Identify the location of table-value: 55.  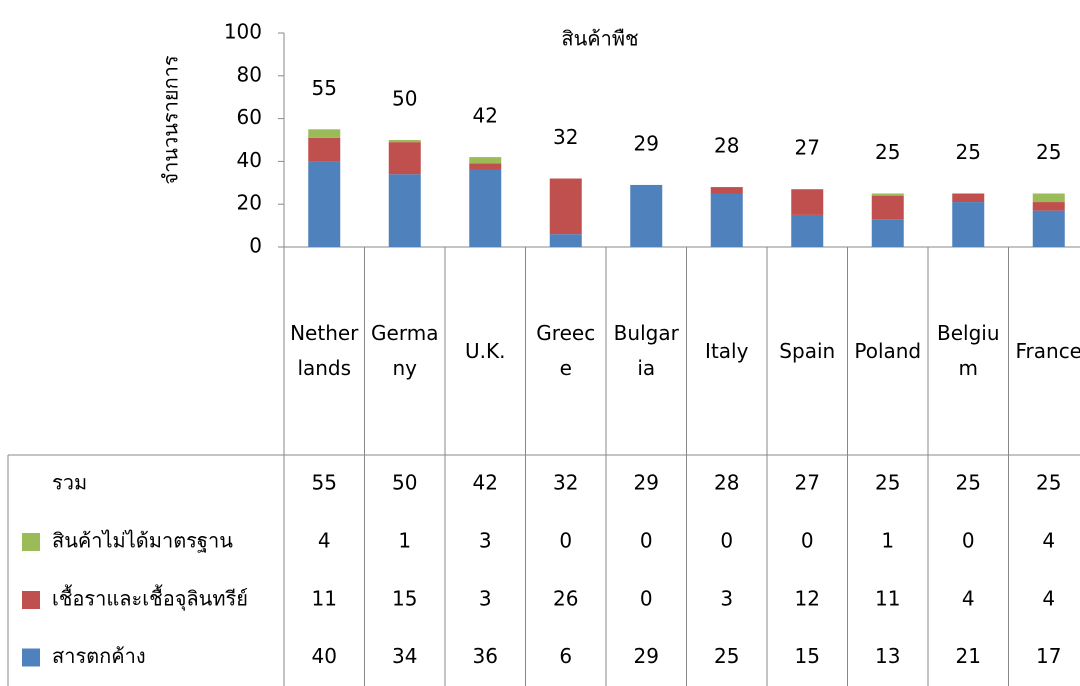
(324, 483).